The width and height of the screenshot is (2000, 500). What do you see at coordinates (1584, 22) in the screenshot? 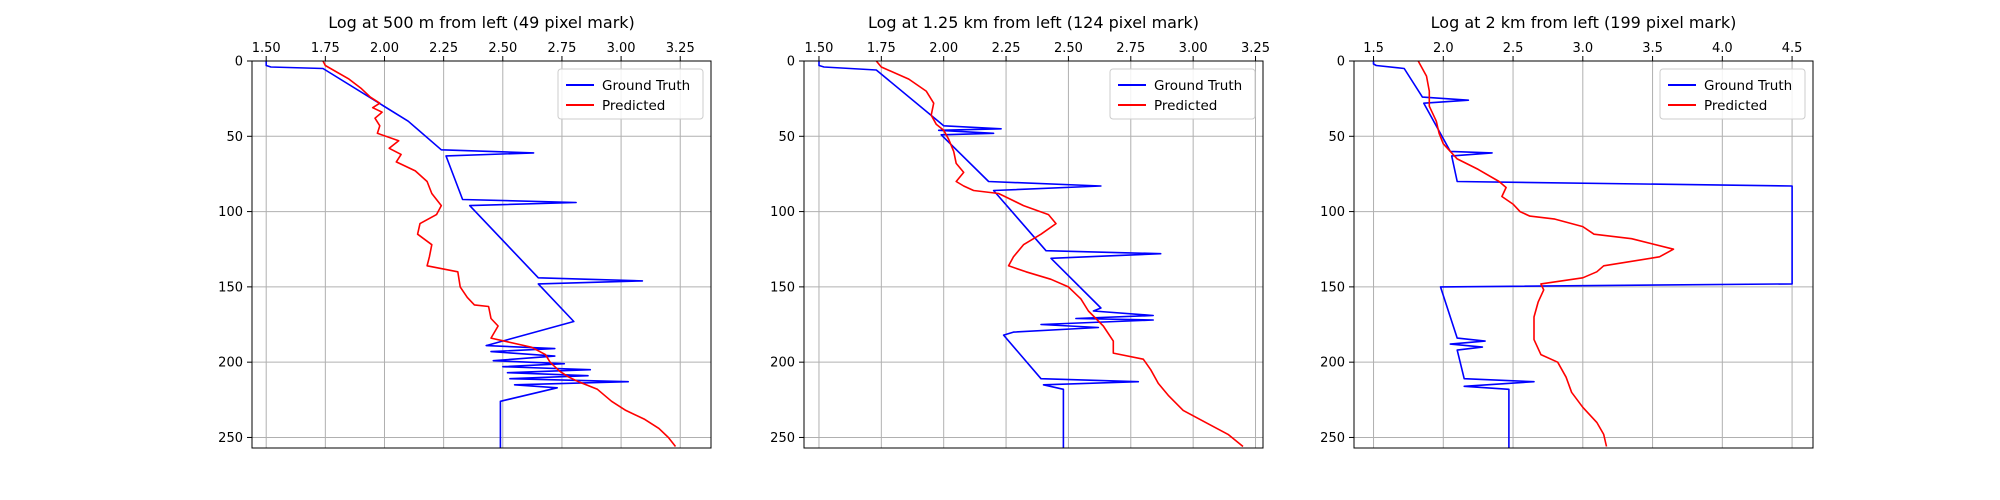
I see `panel-title: Log at 2 km from left (199 pixel mark)` at bounding box center [1584, 22].